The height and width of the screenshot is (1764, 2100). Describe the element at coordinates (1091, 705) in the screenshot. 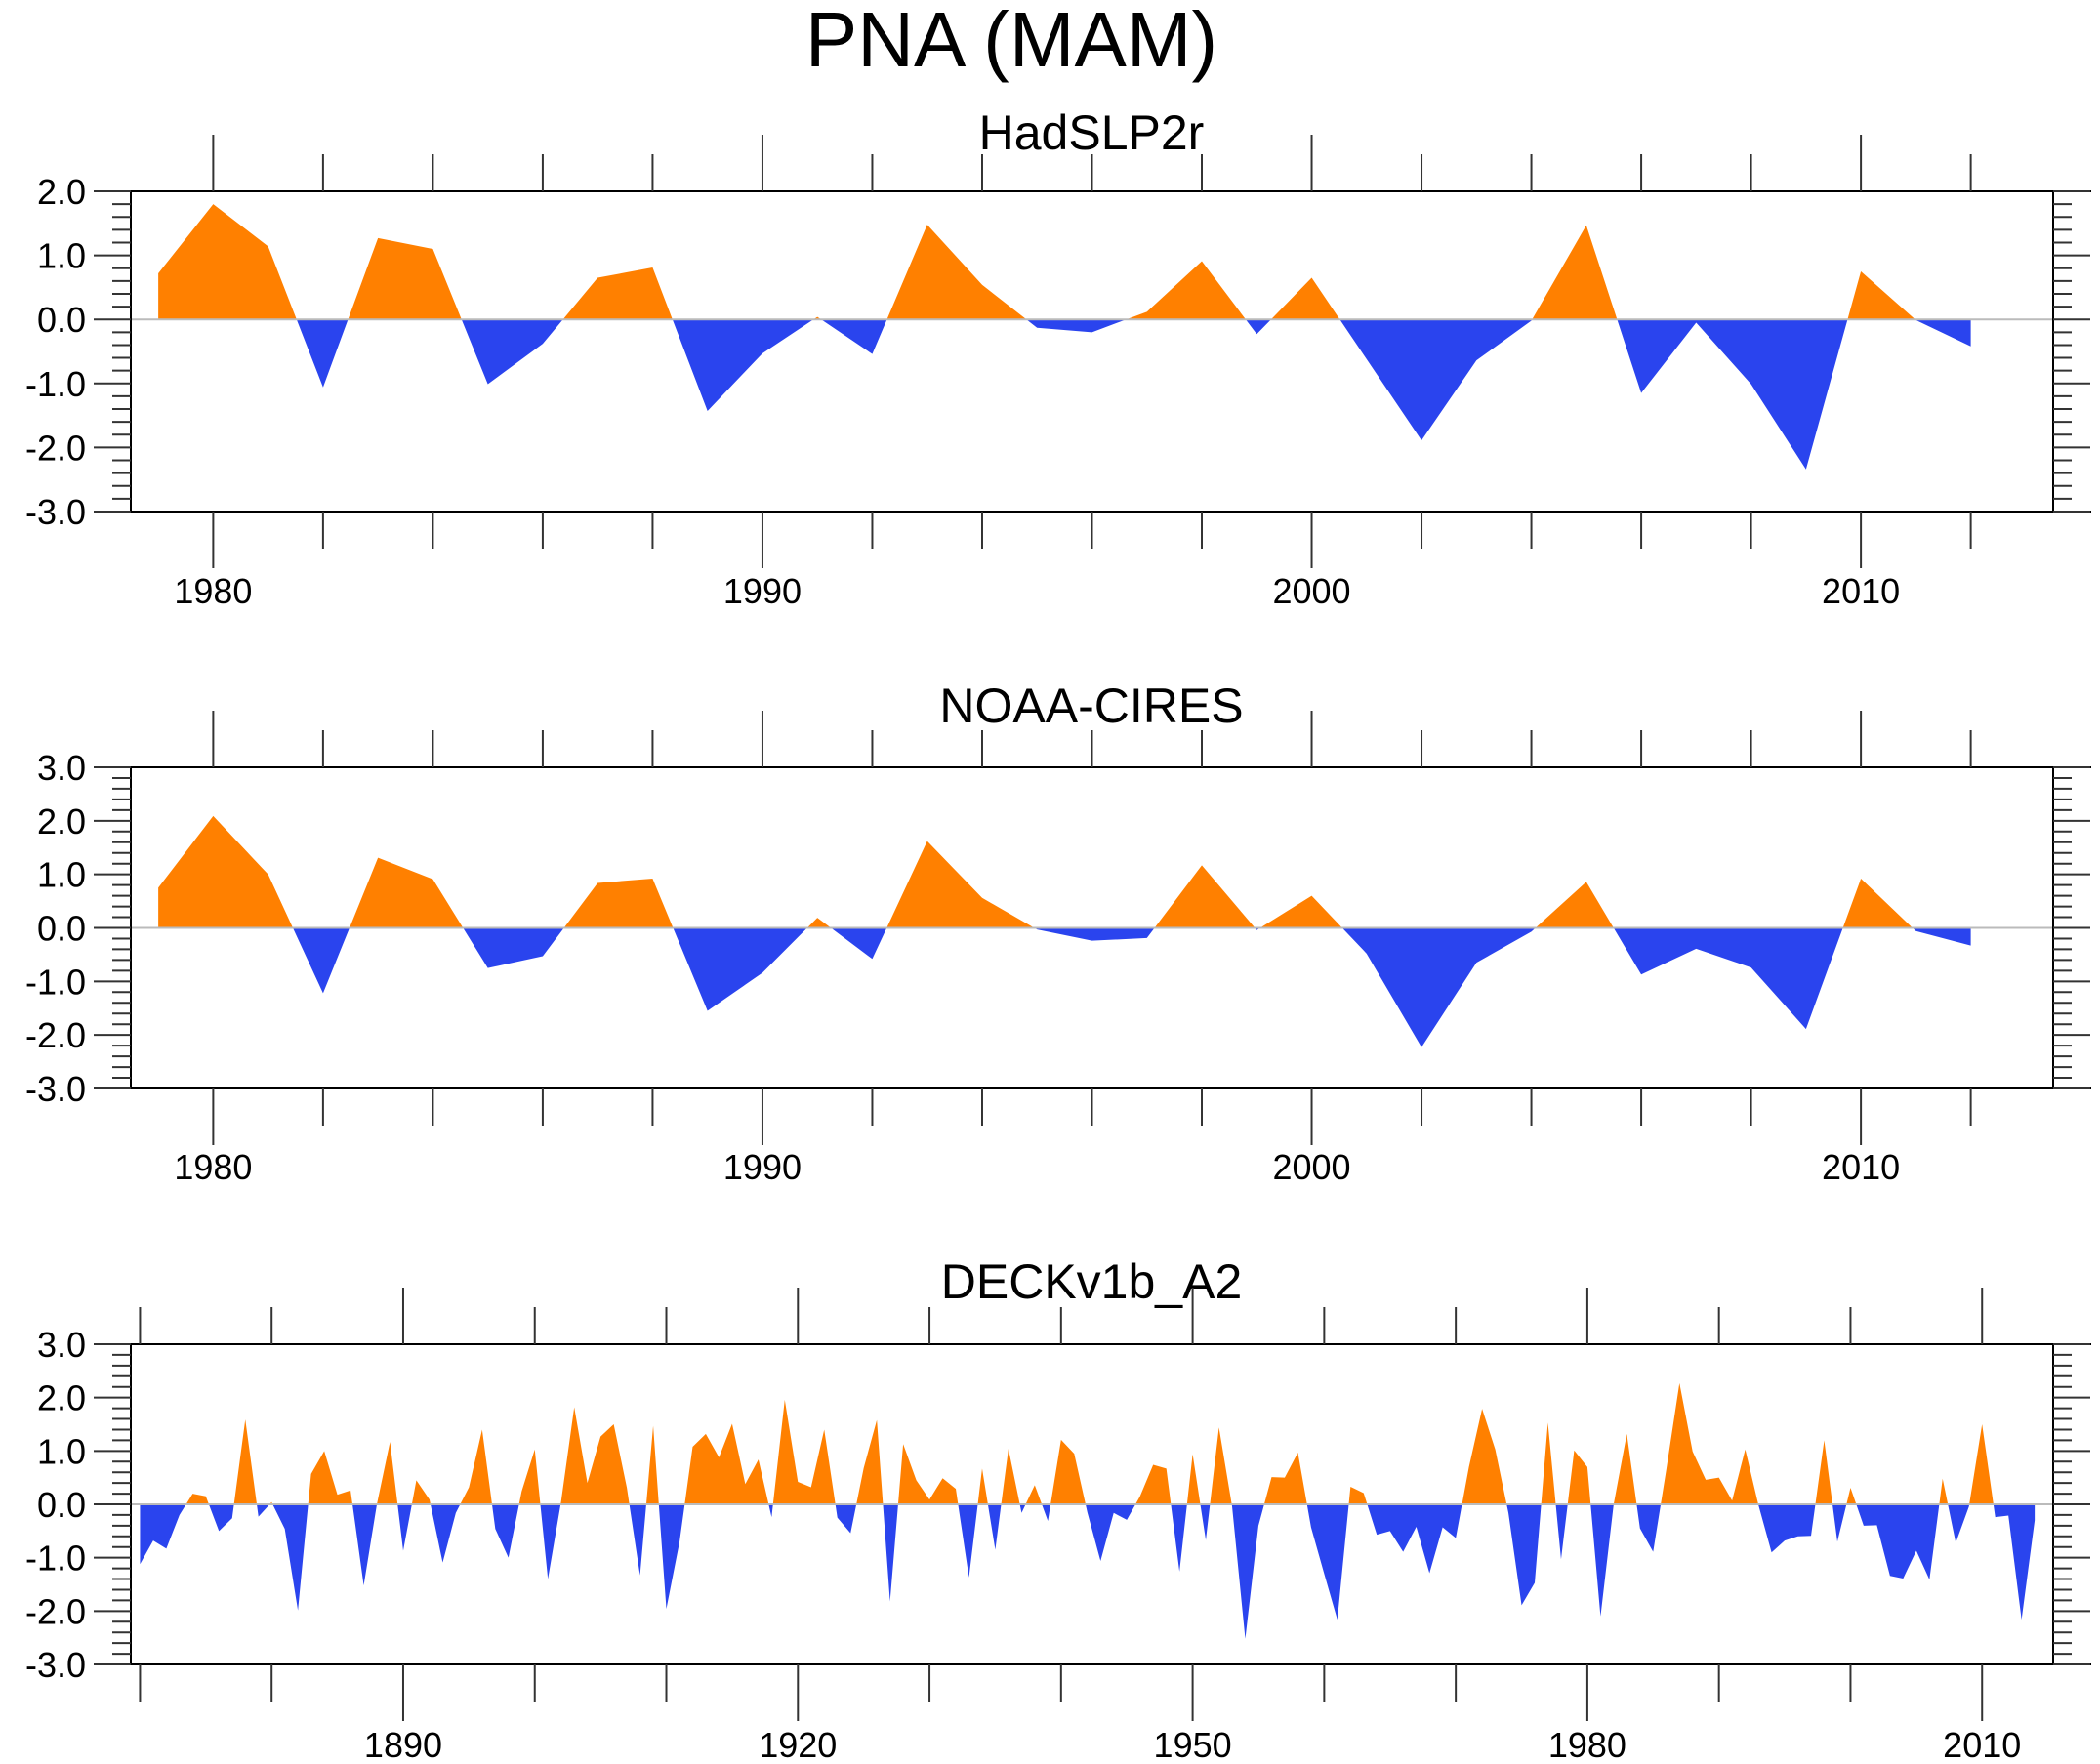

I see `panel-title: NOAA-CIRES` at that location.